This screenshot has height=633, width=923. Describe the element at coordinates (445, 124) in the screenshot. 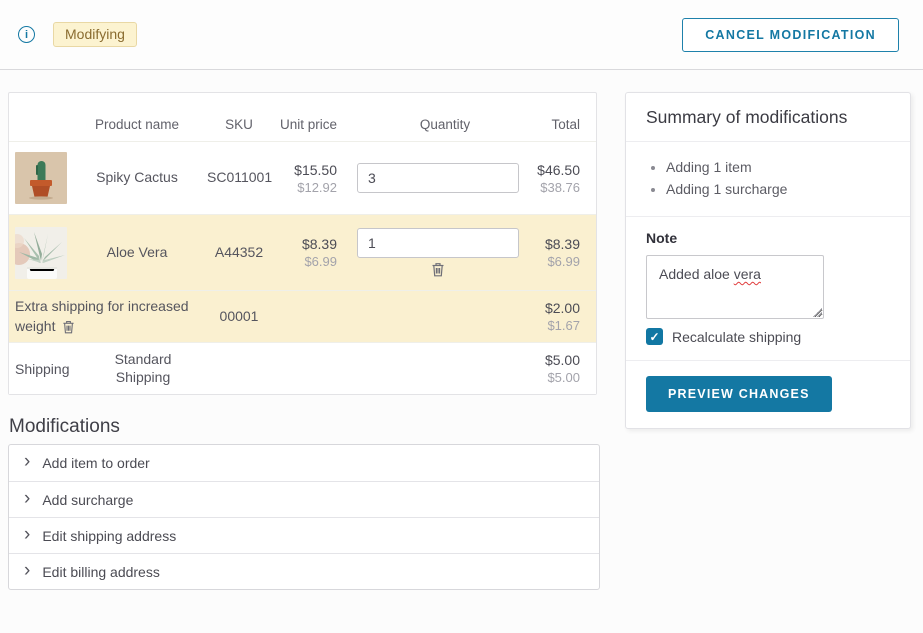

I see `header-quantity: Quantity` at that location.